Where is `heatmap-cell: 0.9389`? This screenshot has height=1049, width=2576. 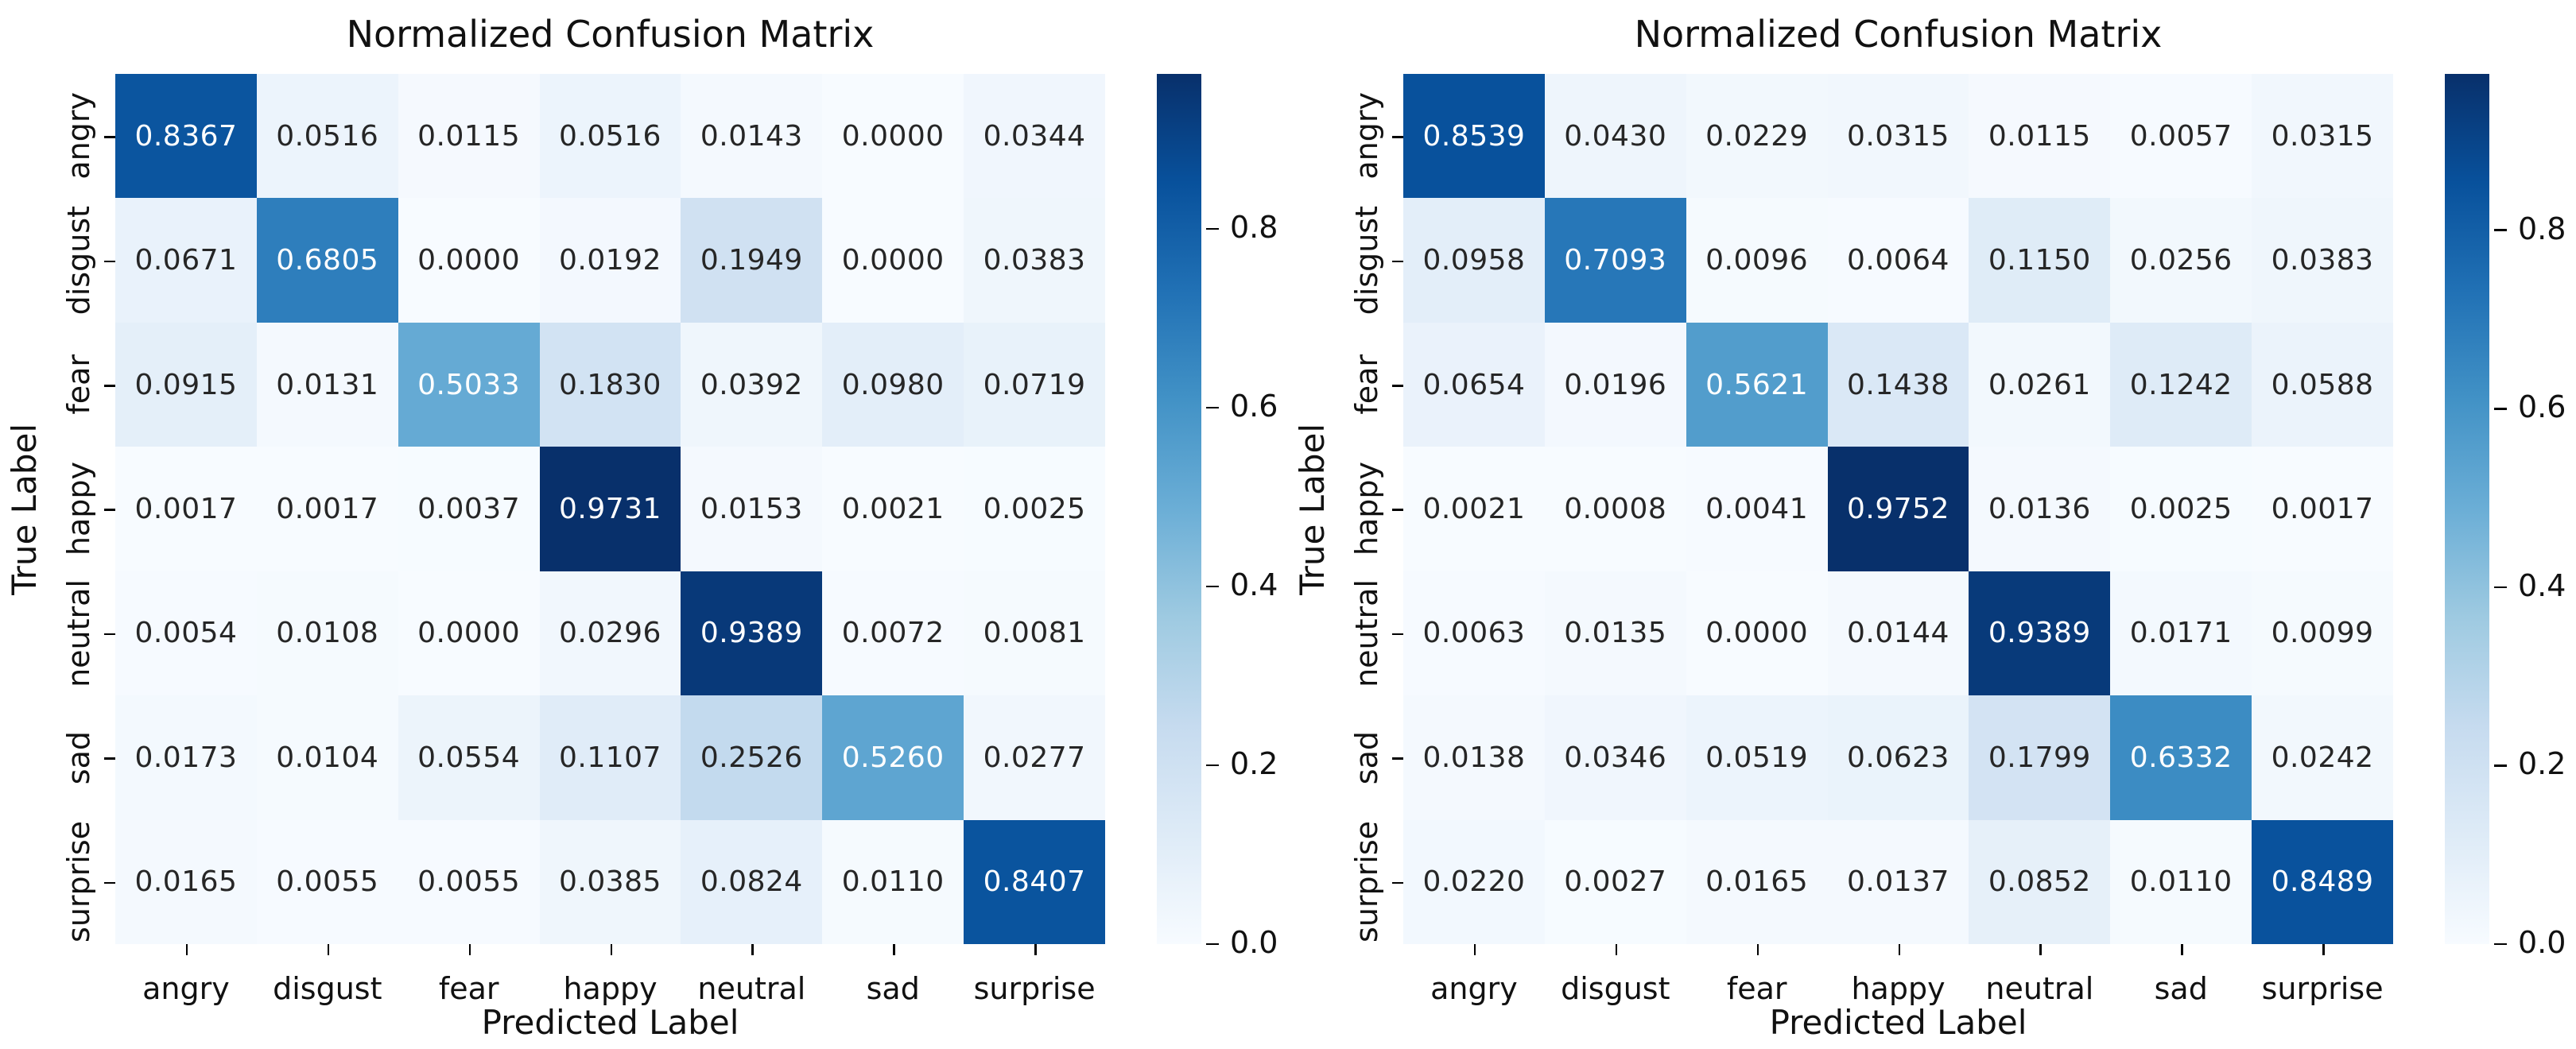
heatmap-cell: 0.9389 is located at coordinates (2040, 633).